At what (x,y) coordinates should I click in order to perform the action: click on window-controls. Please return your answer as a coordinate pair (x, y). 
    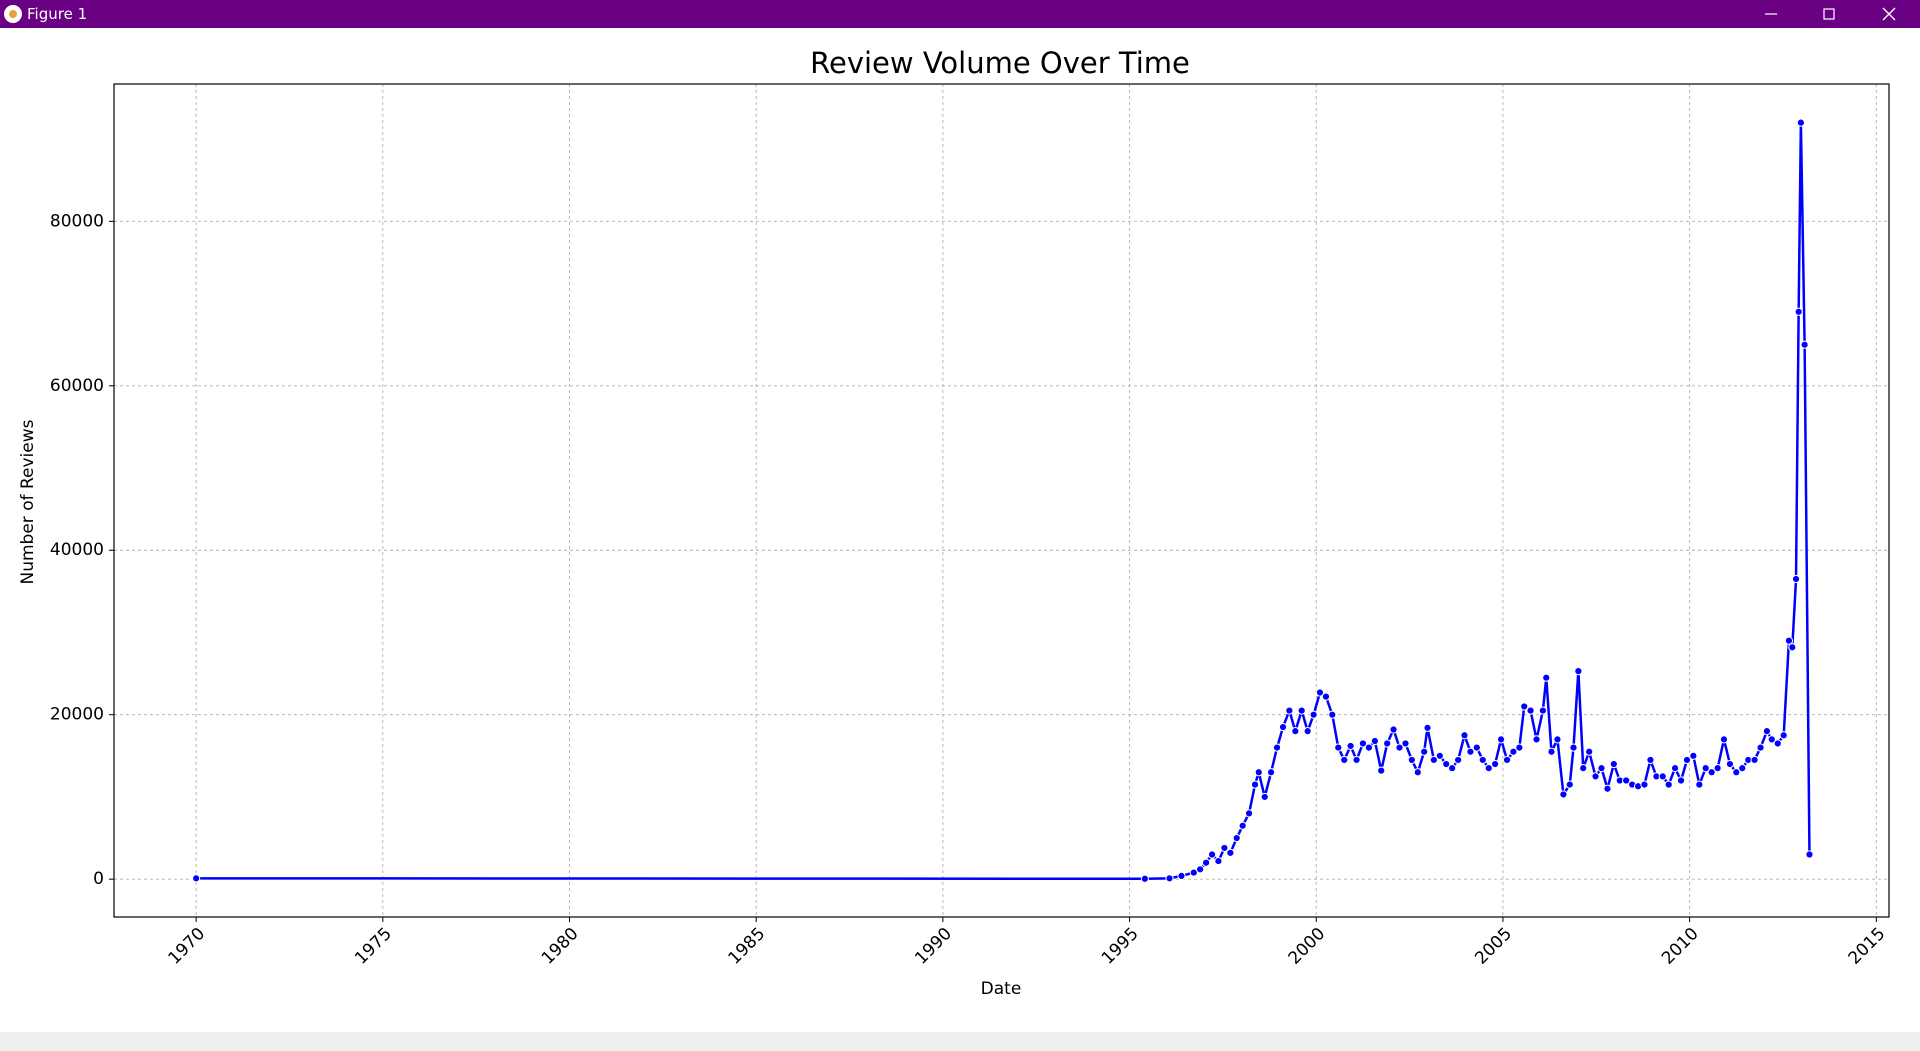
    Looking at the image, I should click on (1835, 14).